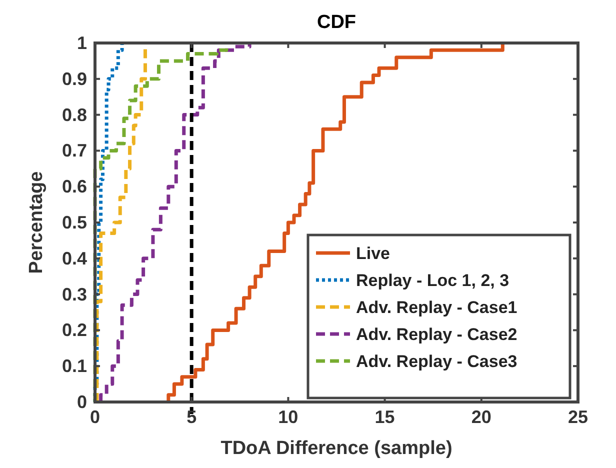  Describe the element at coordinates (74, 222) in the screenshot. I see `y-tick-label: 0.5` at that location.